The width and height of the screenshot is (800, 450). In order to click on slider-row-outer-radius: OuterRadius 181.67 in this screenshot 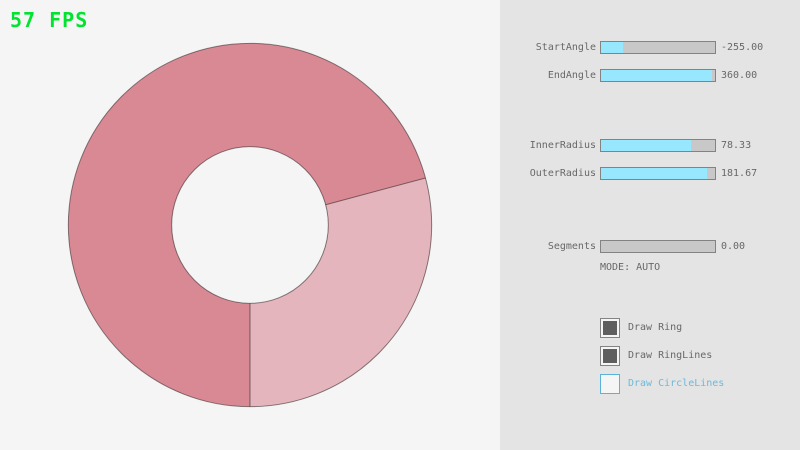, I will do `click(650, 174)`.